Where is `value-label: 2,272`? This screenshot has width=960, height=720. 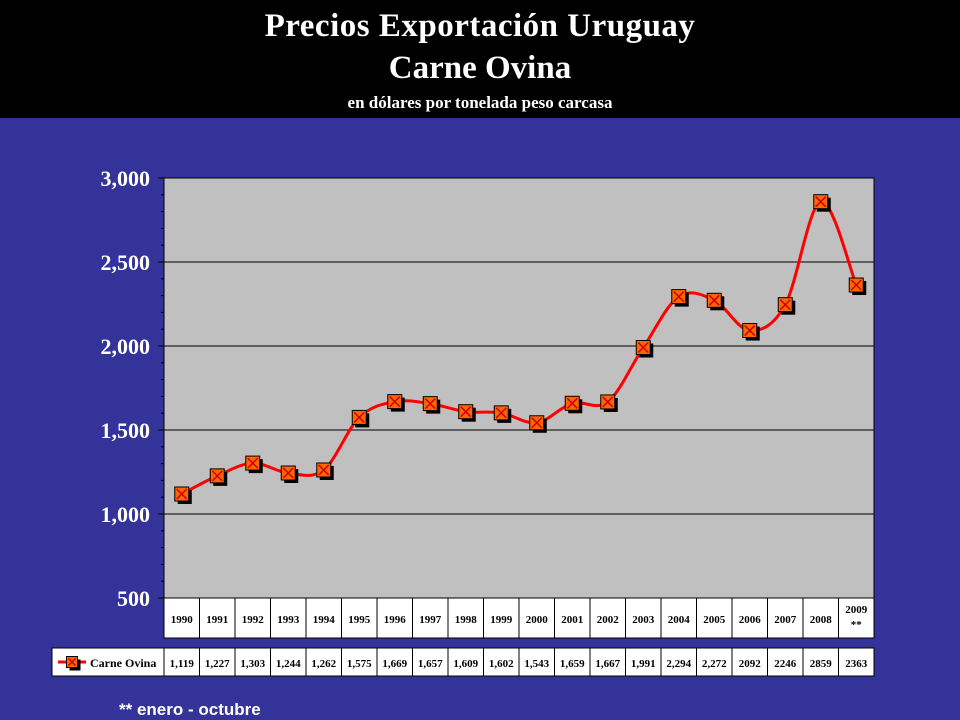
value-label: 2,272 is located at coordinates (714, 664).